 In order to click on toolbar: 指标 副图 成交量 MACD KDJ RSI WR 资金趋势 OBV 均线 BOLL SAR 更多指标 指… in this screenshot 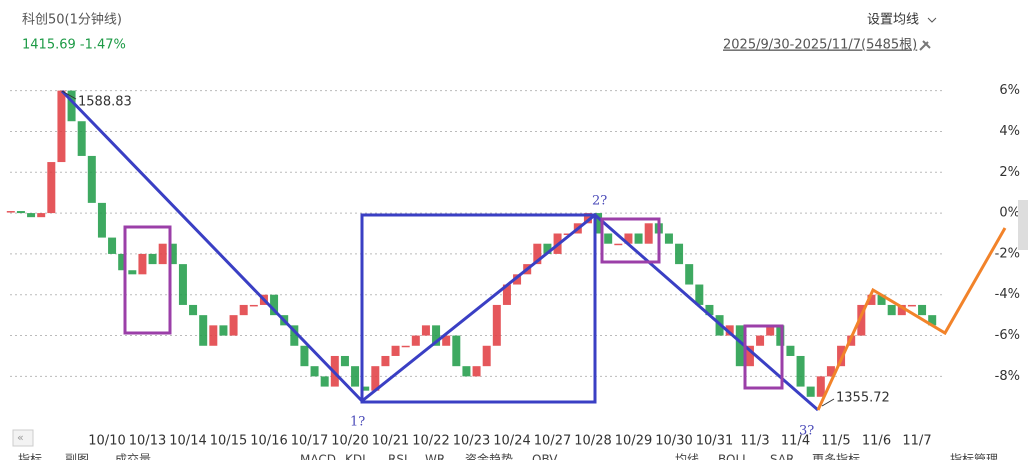, I will do `click(508, 456)`.